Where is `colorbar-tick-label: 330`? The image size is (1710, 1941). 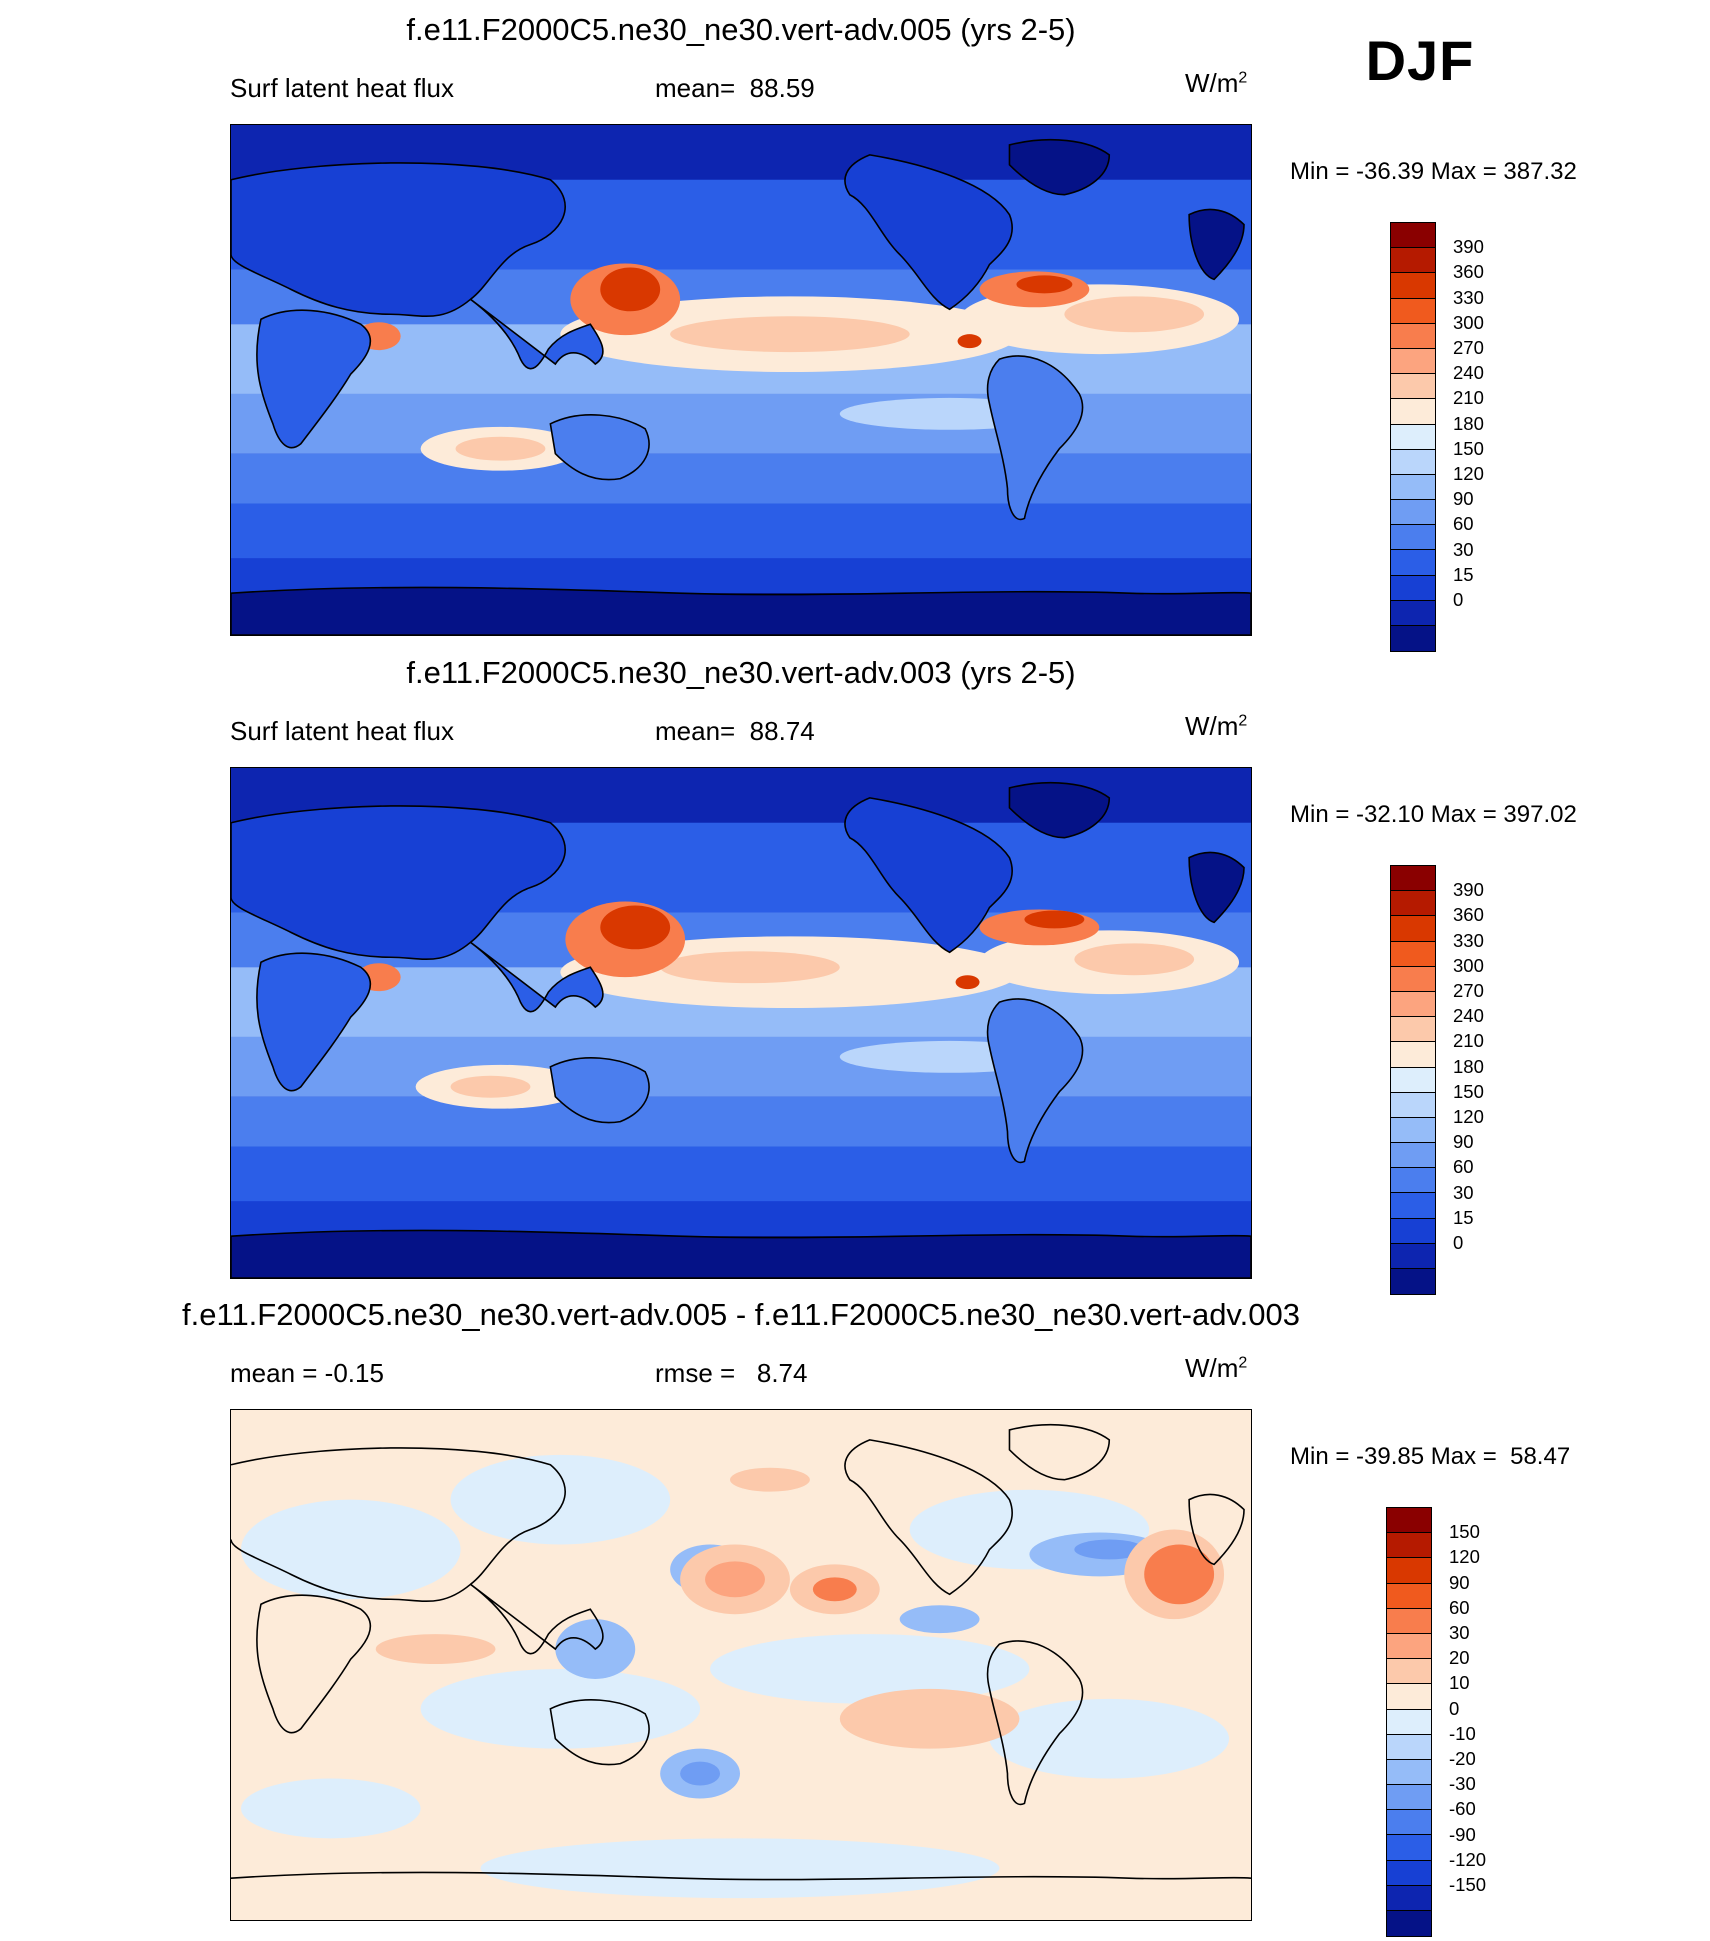
colorbar-tick-label: 330 is located at coordinates (1468, 297).